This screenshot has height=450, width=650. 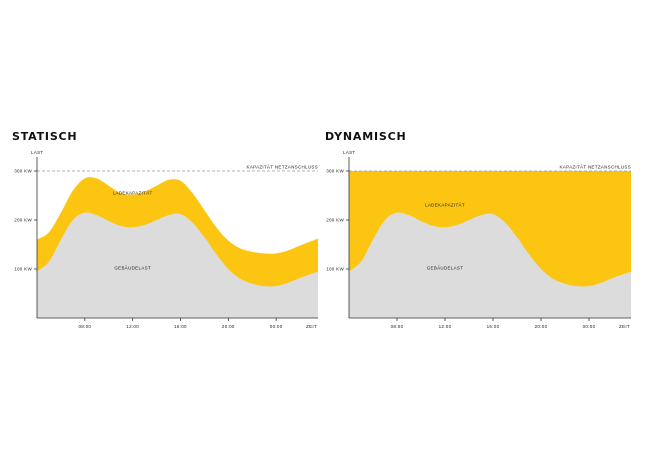 I want to click on dynamisch-ytick-label-200: 200 KW, so click(x=335, y=220).